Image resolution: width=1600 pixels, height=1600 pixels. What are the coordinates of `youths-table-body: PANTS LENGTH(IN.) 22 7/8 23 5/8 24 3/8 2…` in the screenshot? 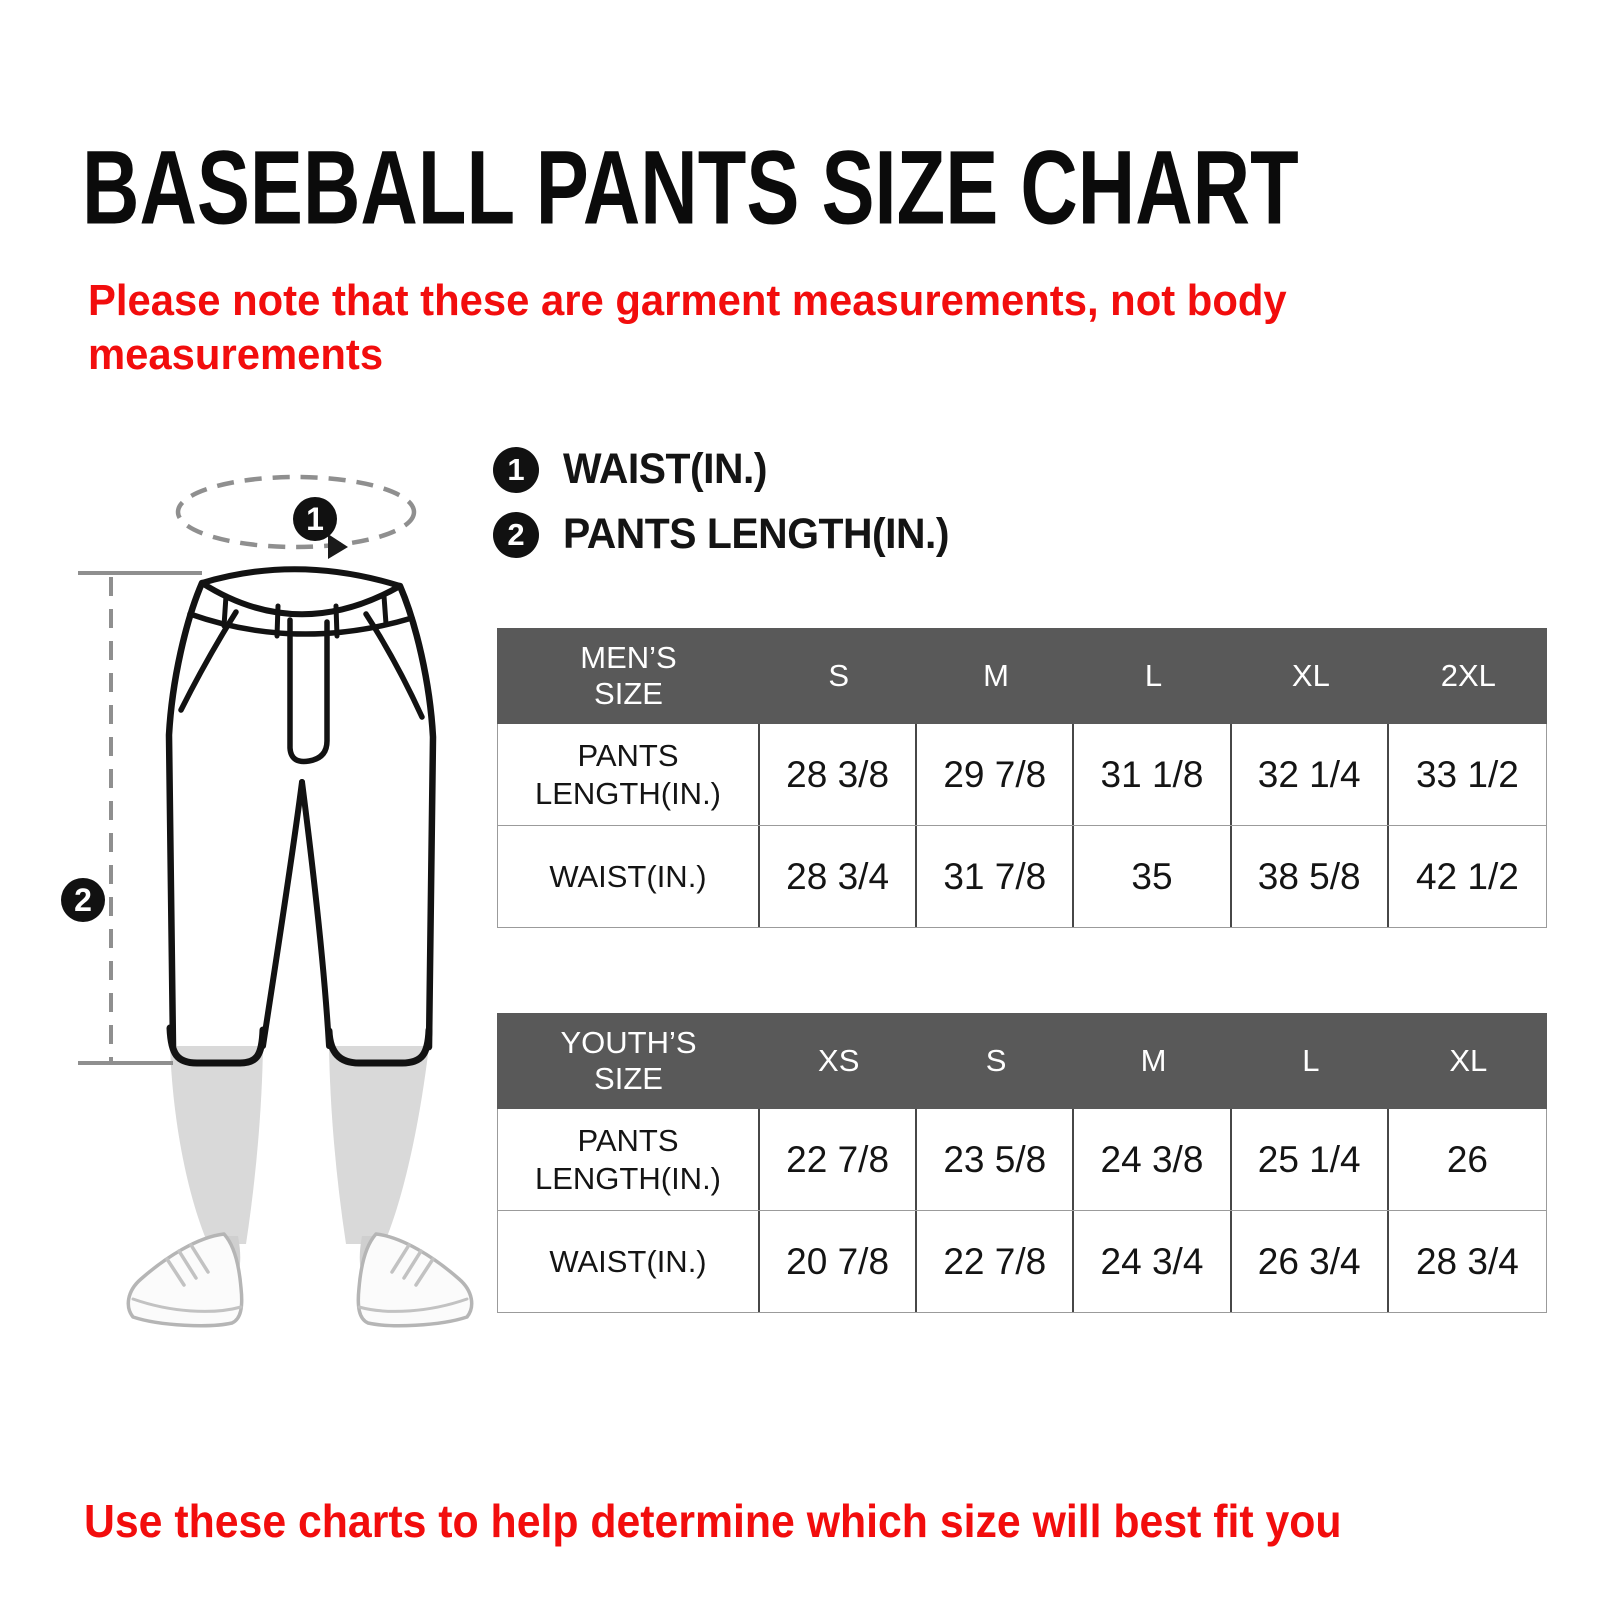 It's located at (1022, 1211).